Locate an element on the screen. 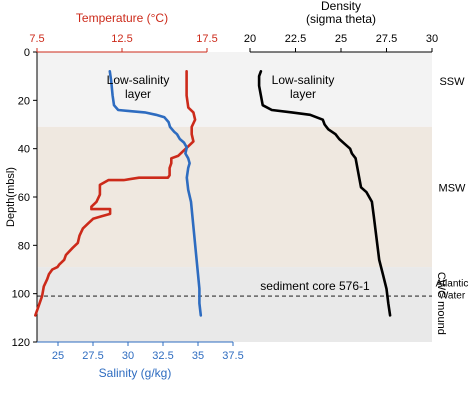  low-salinity-label-left: Low-salinity layer is located at coordinates (138, 87).